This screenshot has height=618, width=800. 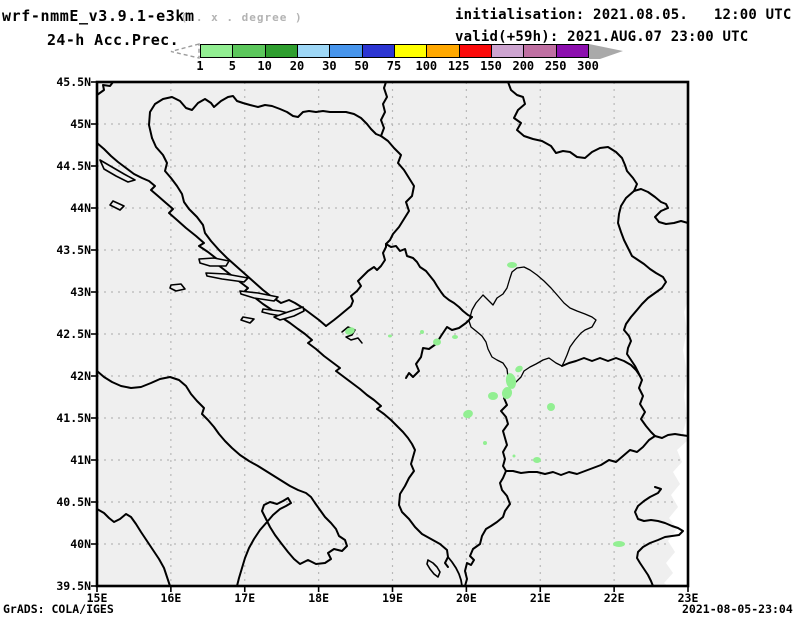 What do you see at coordinates (200, 66) in the screenshot?
I see `legend-tick-label: 1` at bounding box center [200, 66].